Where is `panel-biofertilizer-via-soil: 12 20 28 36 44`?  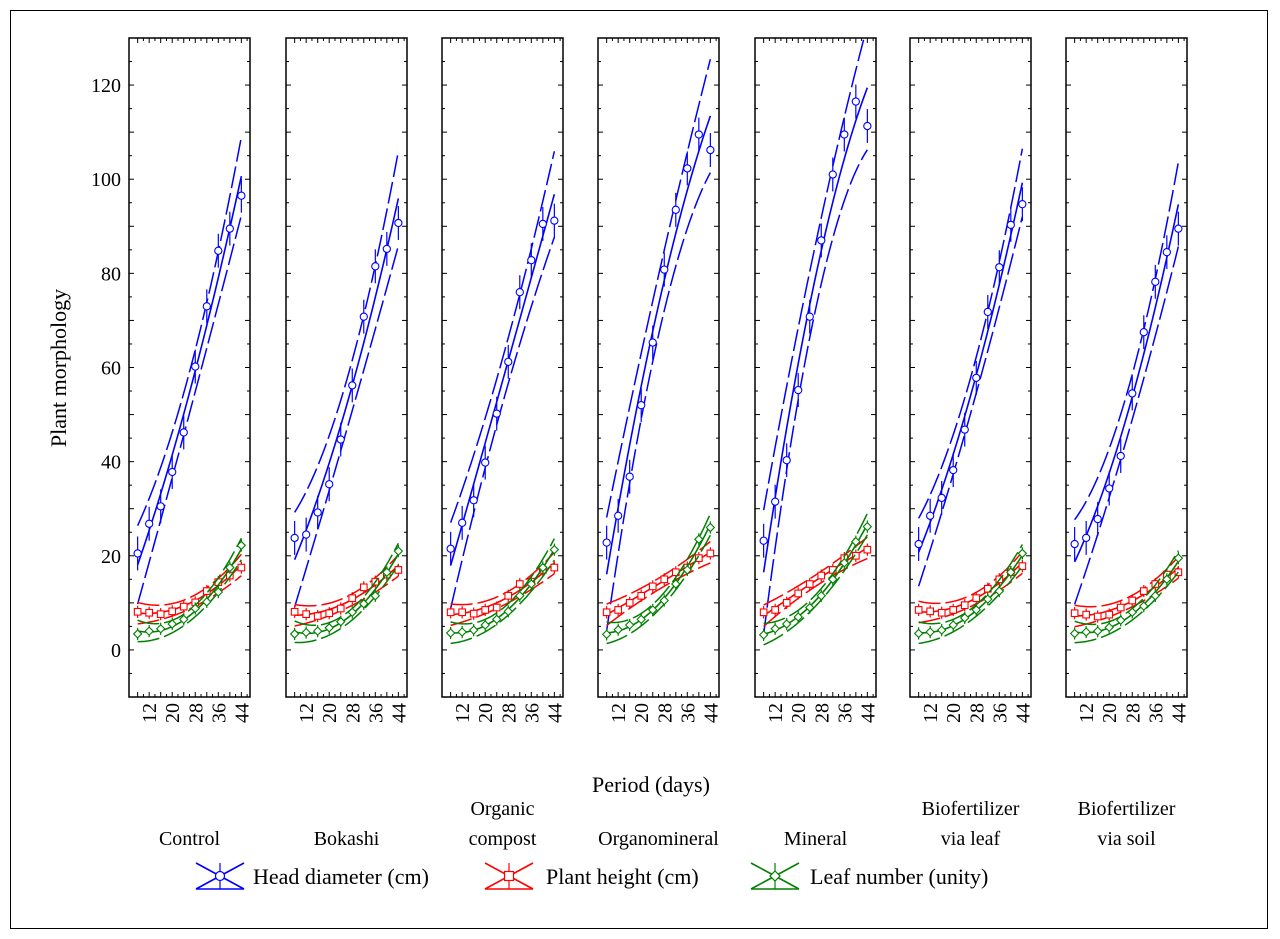 panel-biofertilizer-via-soil: 12 20 28 36 44 is located at coordinates (1127, 380).